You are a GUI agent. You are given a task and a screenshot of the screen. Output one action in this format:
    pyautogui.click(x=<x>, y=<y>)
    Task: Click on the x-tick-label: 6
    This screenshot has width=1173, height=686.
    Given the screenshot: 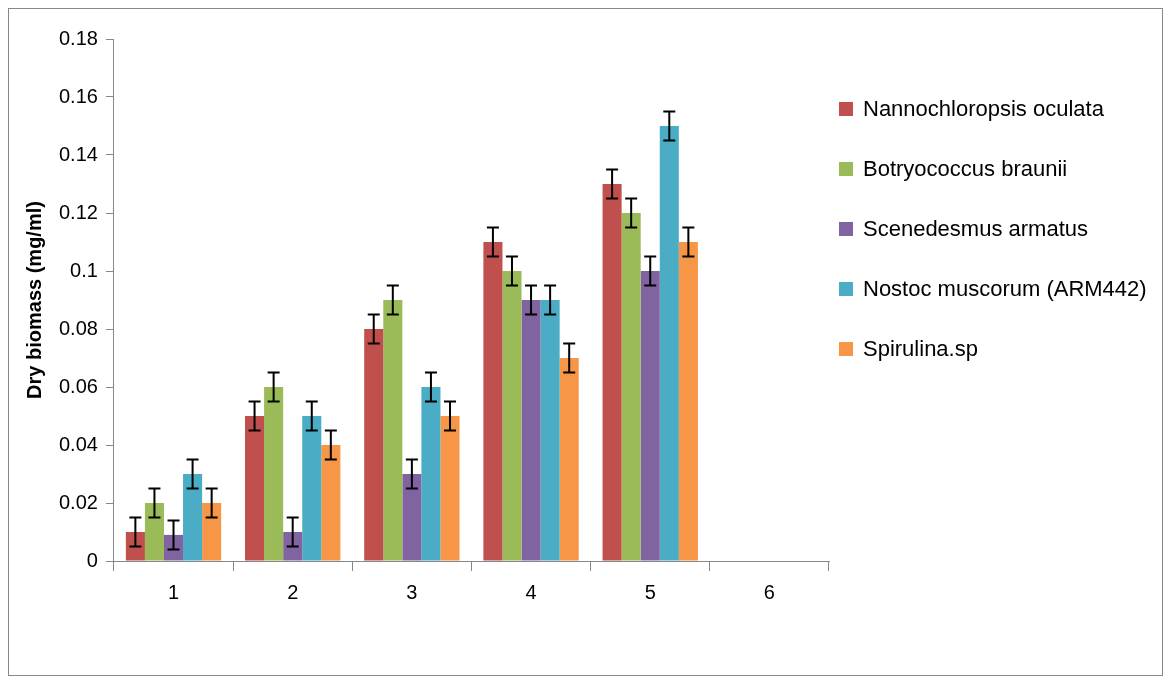 What is the action you would take?
    pyautogui.click(x=769, y=591)
    